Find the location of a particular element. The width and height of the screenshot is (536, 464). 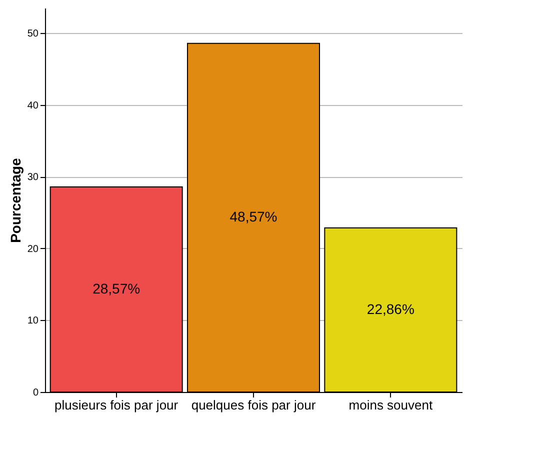

y-tick-label: 20 is located at coordinates (33, 249).